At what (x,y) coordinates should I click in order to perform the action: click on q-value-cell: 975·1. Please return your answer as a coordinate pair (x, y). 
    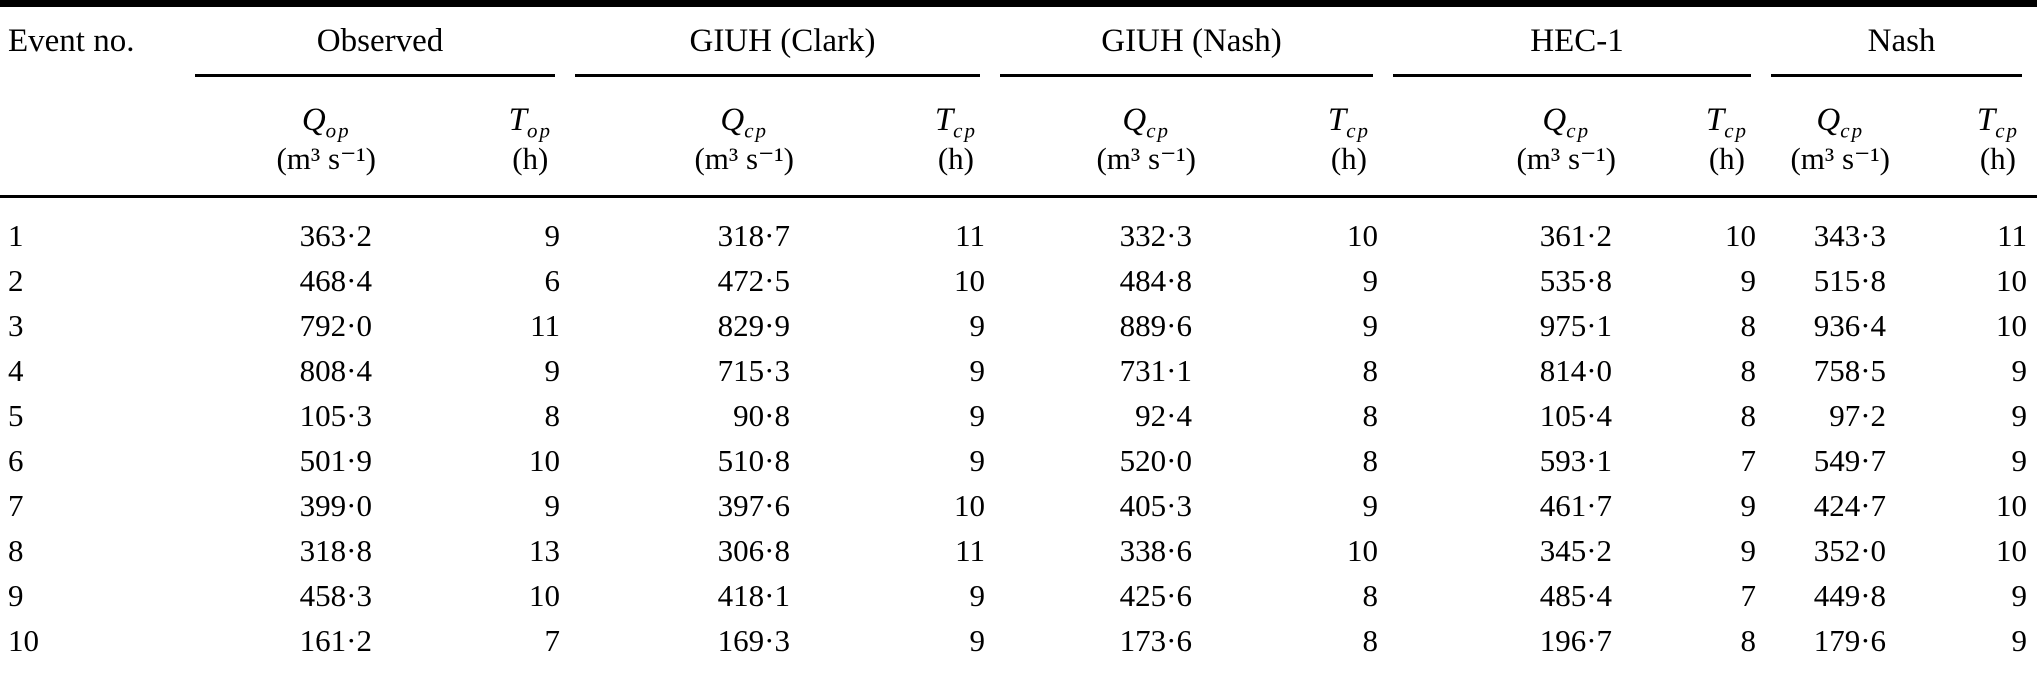
    Looking at the image, I should click on (1576, 325).